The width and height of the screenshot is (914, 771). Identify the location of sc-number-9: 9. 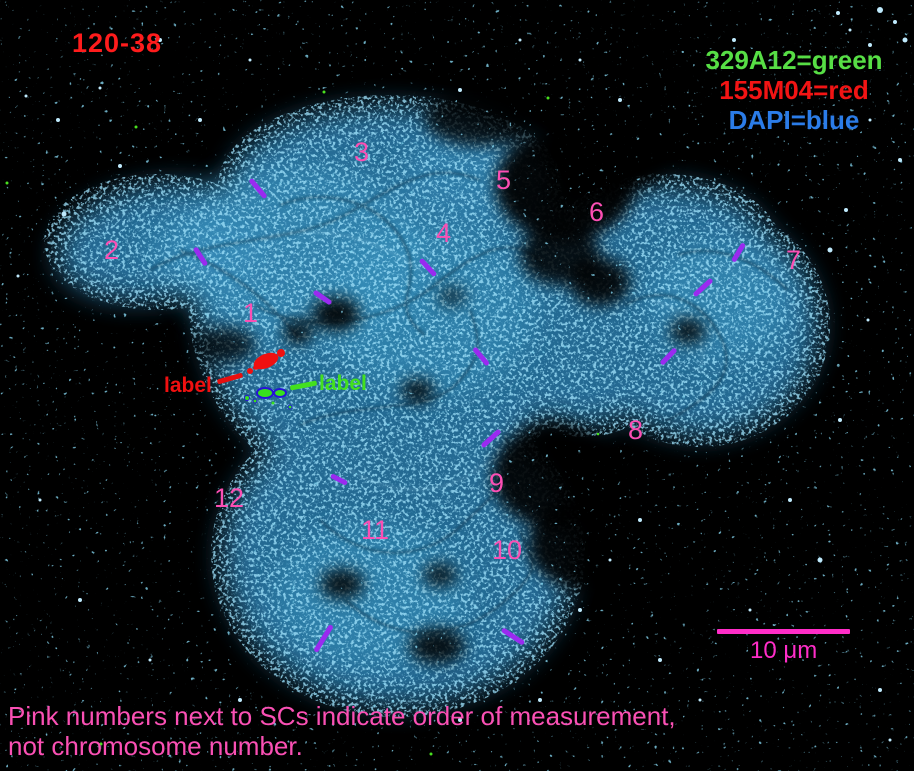
(497, 483).